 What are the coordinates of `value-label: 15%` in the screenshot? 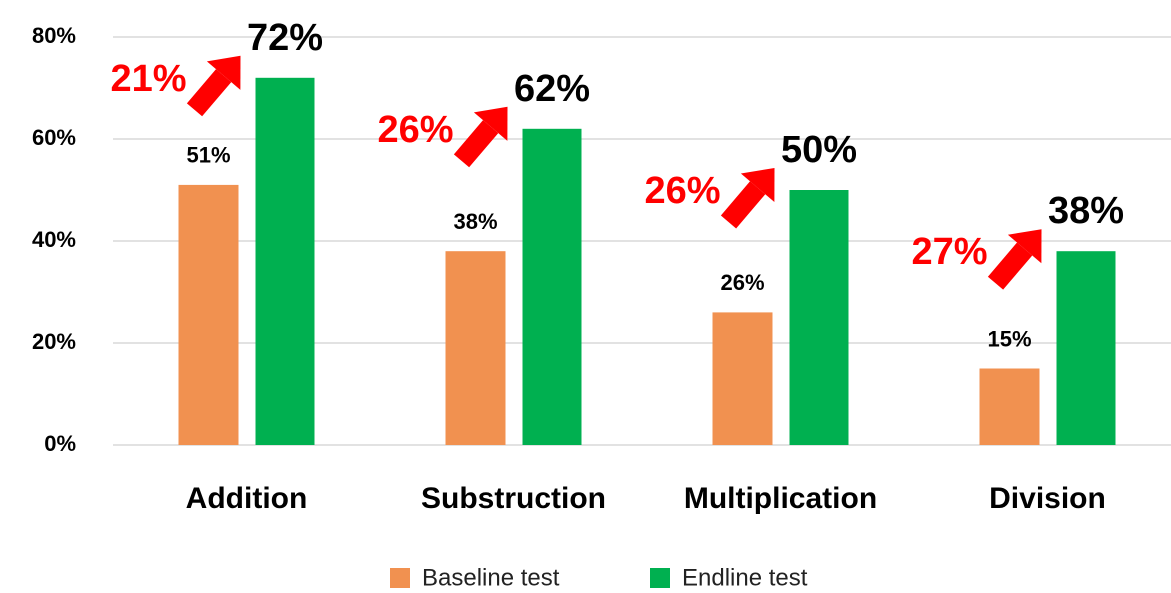 It's located at (1009, 338).